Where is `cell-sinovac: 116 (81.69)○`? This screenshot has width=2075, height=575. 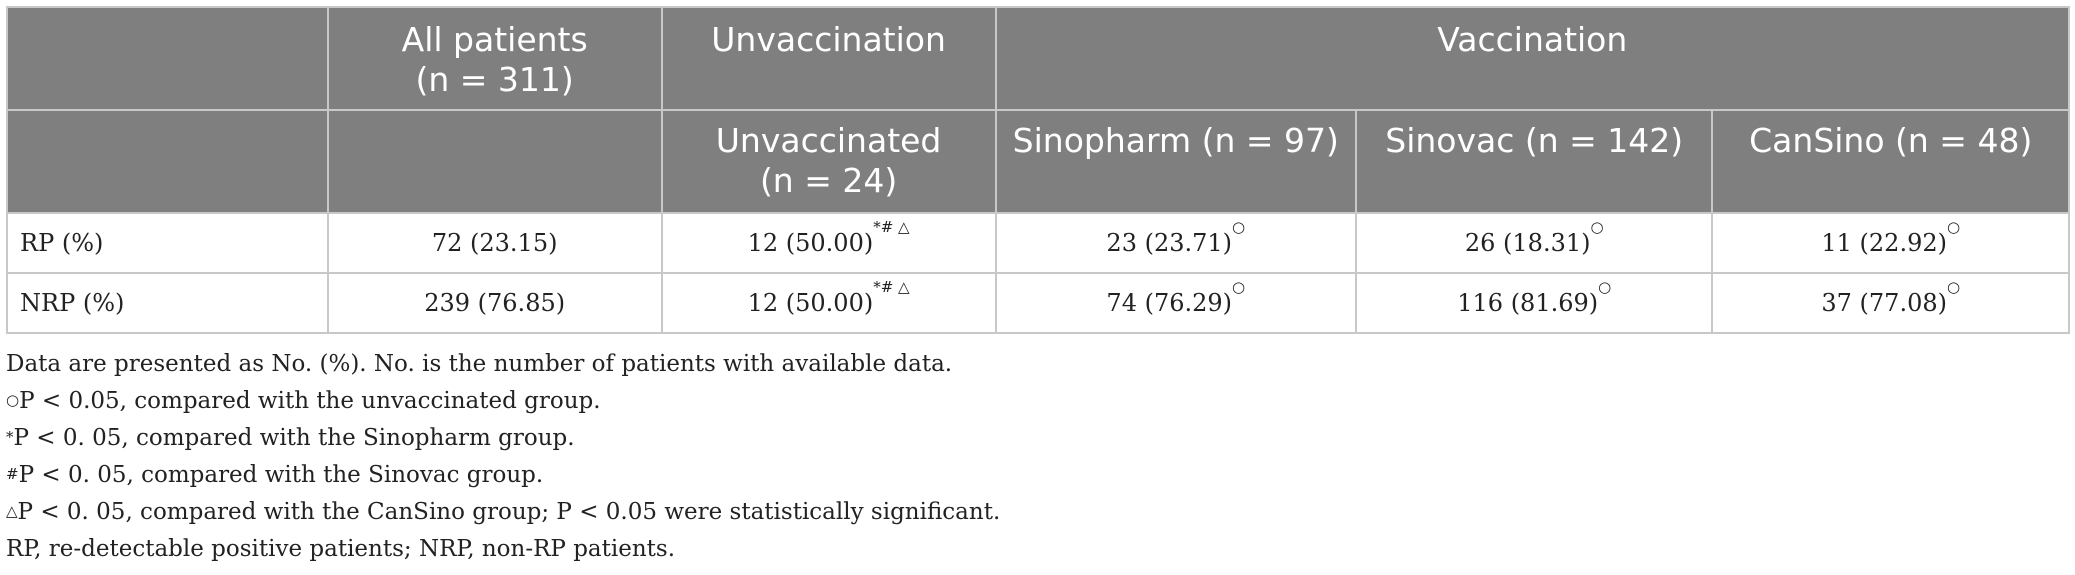
cell-sinovac: 116 (81.69)○ is located at coordinates (1534, 303).